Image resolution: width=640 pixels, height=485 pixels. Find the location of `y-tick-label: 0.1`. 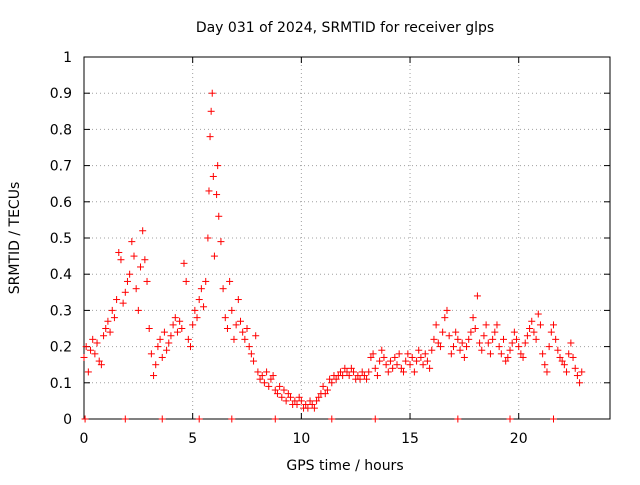

y-tick-label: 0.1 is located at coordinates (61, 384).